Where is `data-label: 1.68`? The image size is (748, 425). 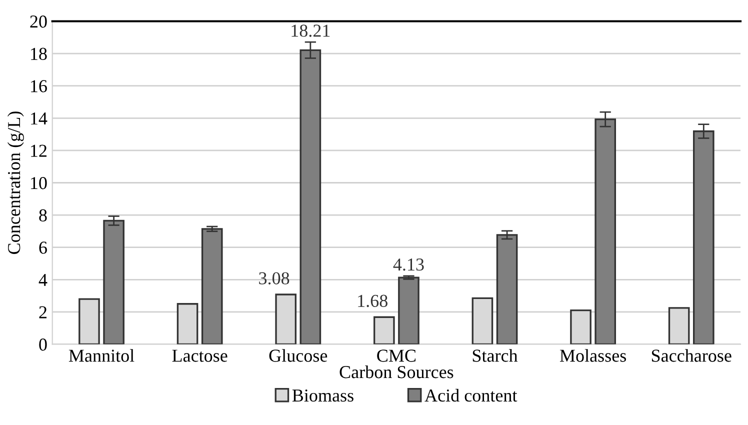
data-label: 1.68 is located at coordinates (373, 301).